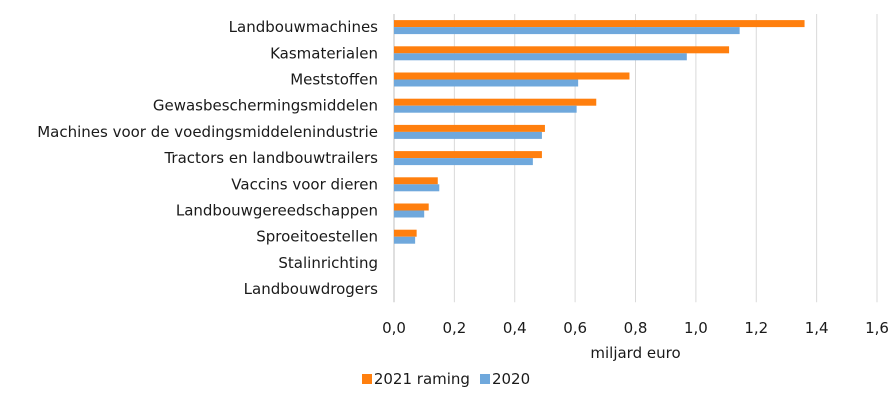  I want to click on legend-label-2020: 2020, so click(511, 379).